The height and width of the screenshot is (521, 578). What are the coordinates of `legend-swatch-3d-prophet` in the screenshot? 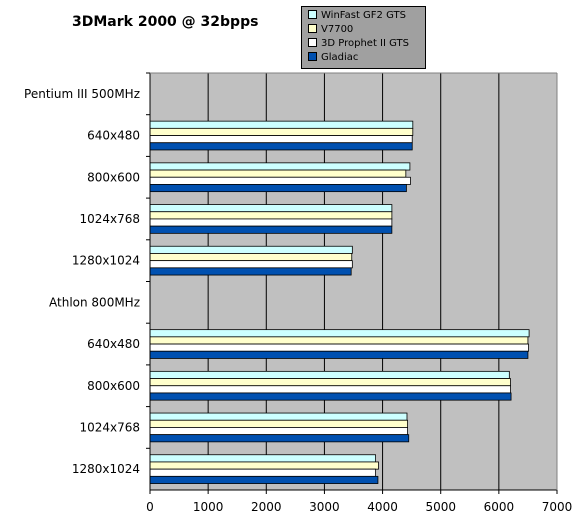 It's located at (312, 42).